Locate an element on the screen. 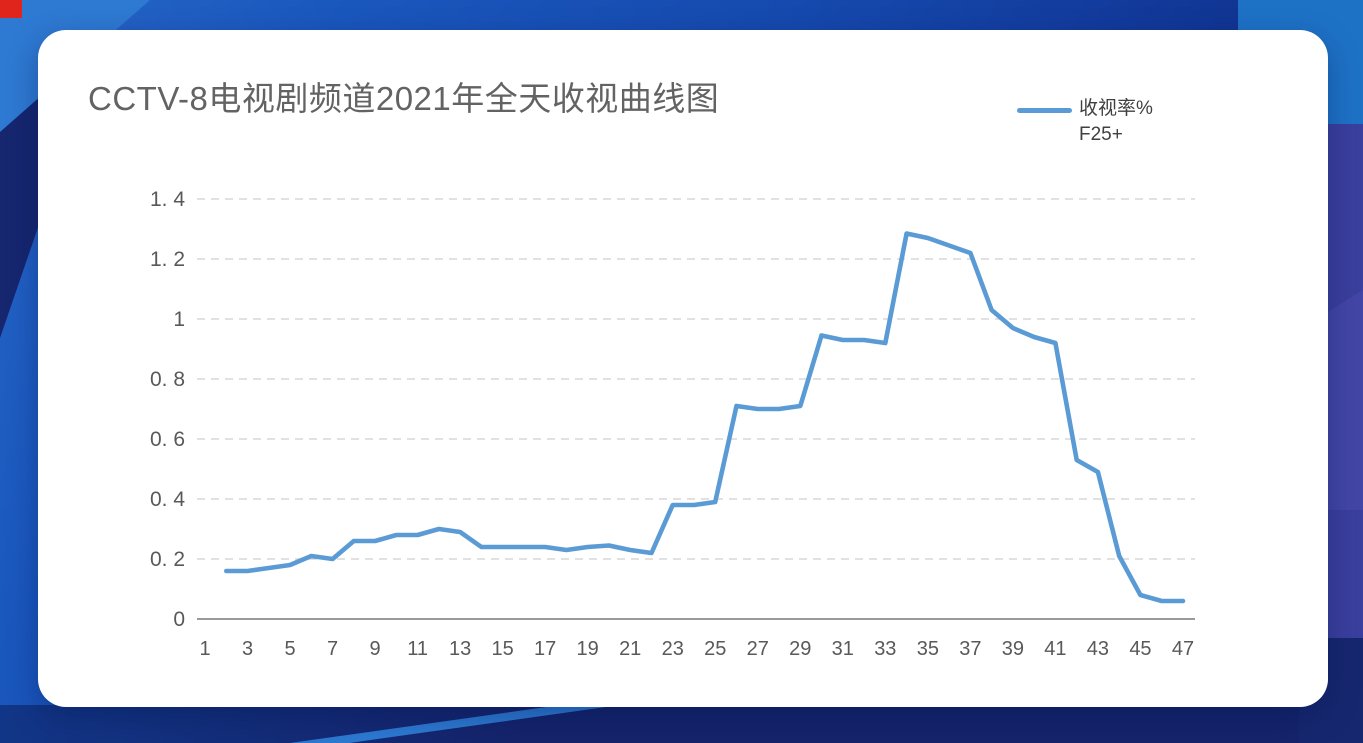 This screenshot has width=1363, height=743. y-tick-label: 0. 4 is located at coordinates (167, 499).